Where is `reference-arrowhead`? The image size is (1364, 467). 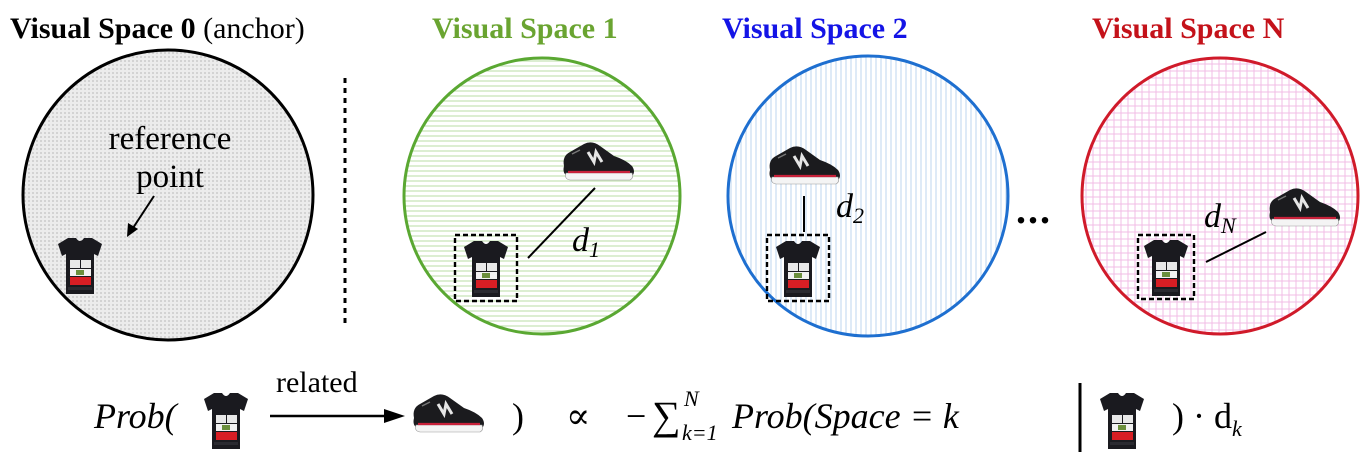
reference-arrowhead is located at coordinates (132, 230).